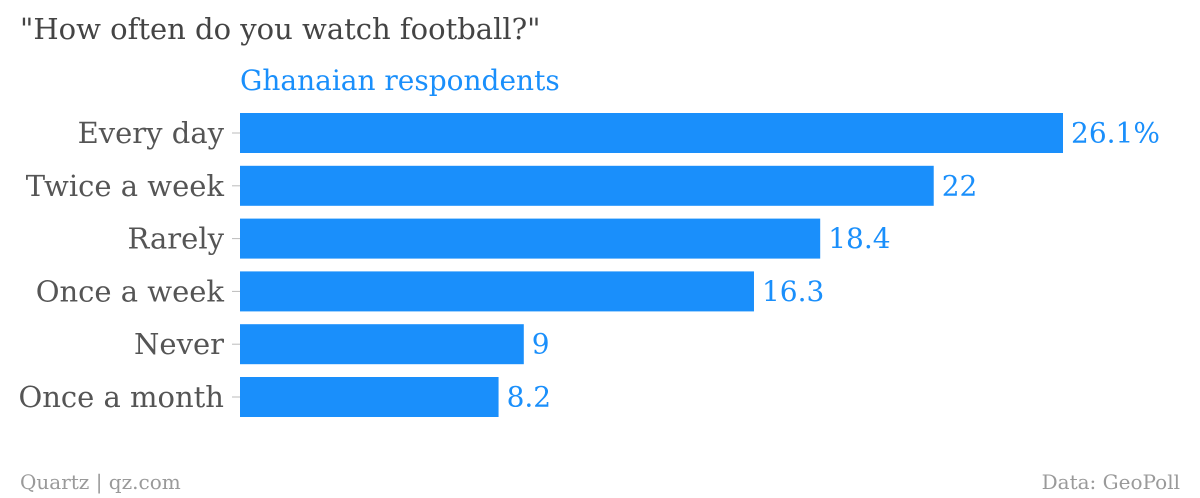 Image resolution: width=1200 pixels, height=498 pixels. I want to click on value-label: 18.4, so click(859, 238).